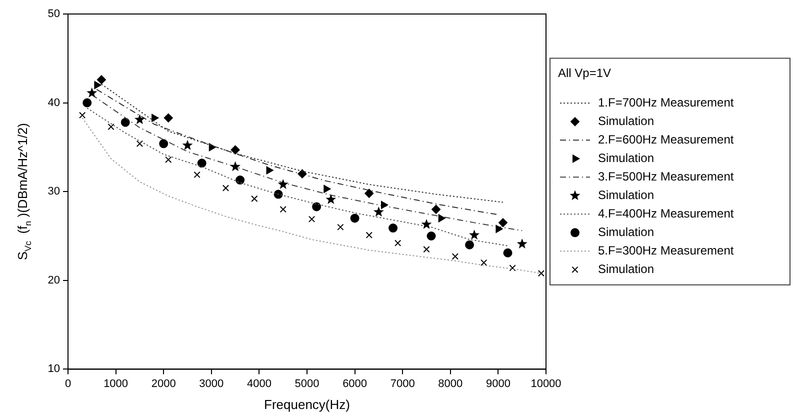 The height and width of the screenshot is (419, 793). Describe the element at coordinates (24, 191) in the screenshot. I see `y-axis-title: SVc (fn )(DBmA/Hz^1/2)` at that location.